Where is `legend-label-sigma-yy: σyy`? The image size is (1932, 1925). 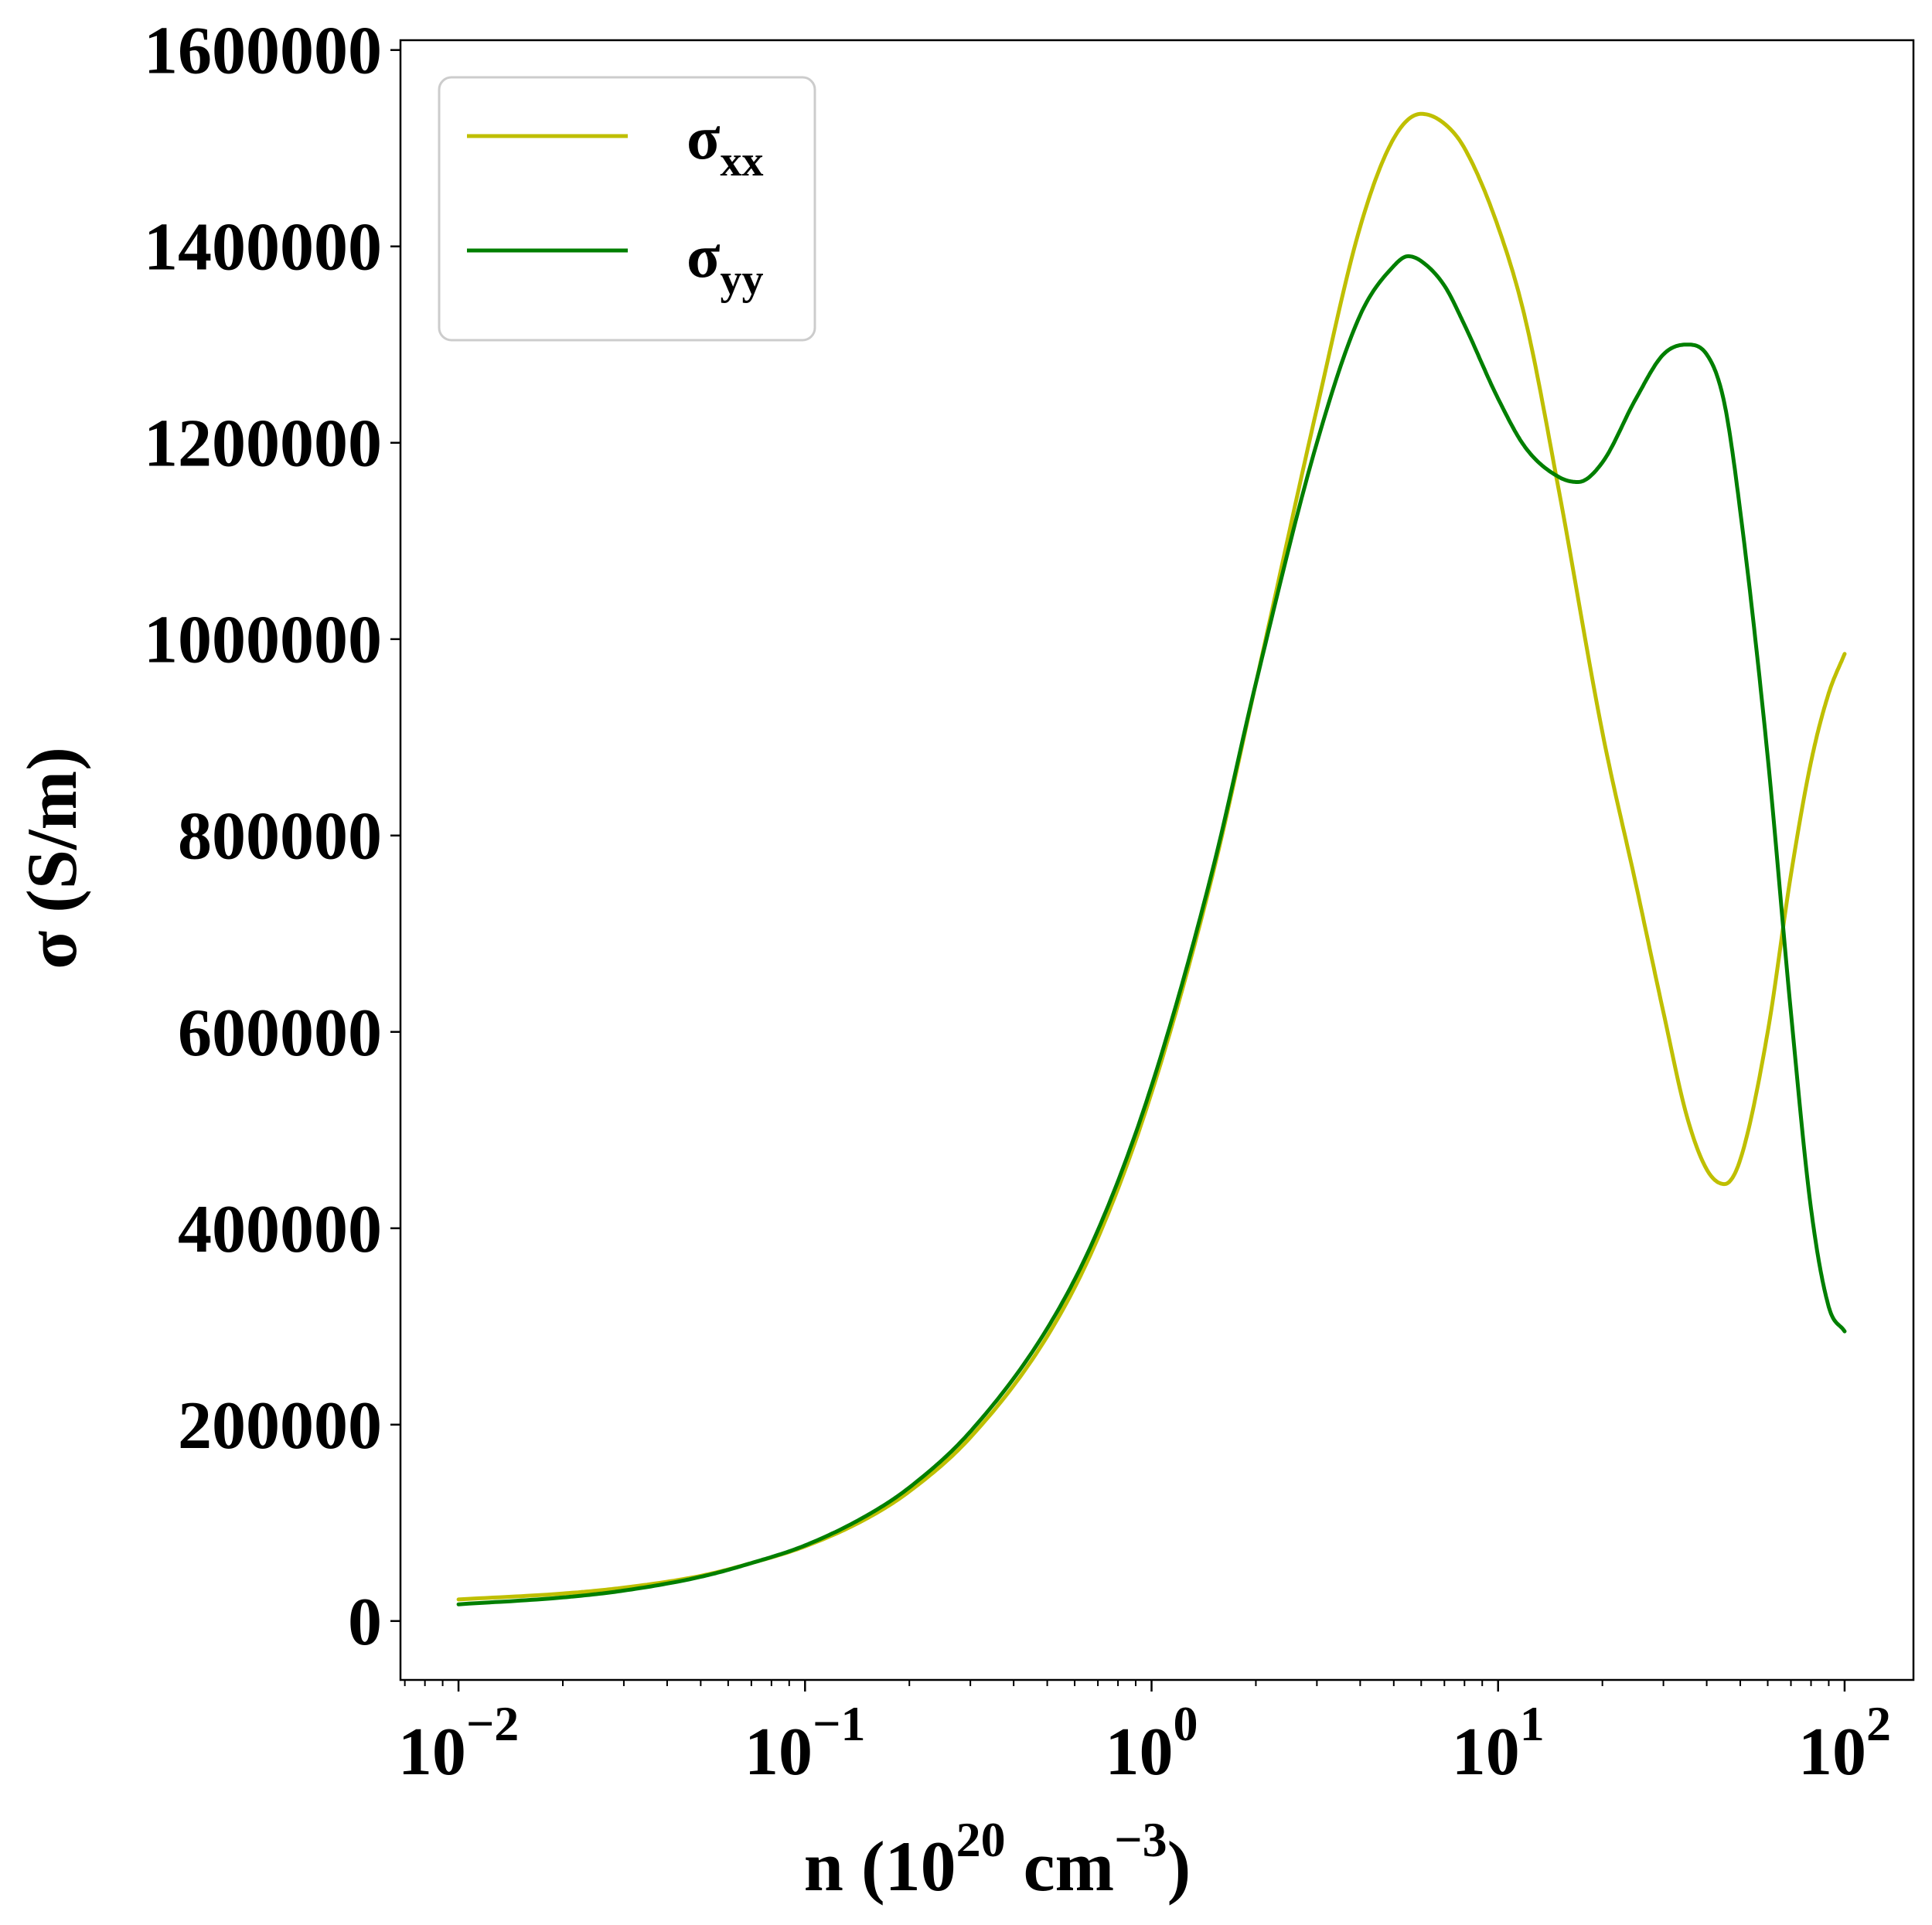 legend-label-sigma-yy: σyy is located at coordinates (725, 263).